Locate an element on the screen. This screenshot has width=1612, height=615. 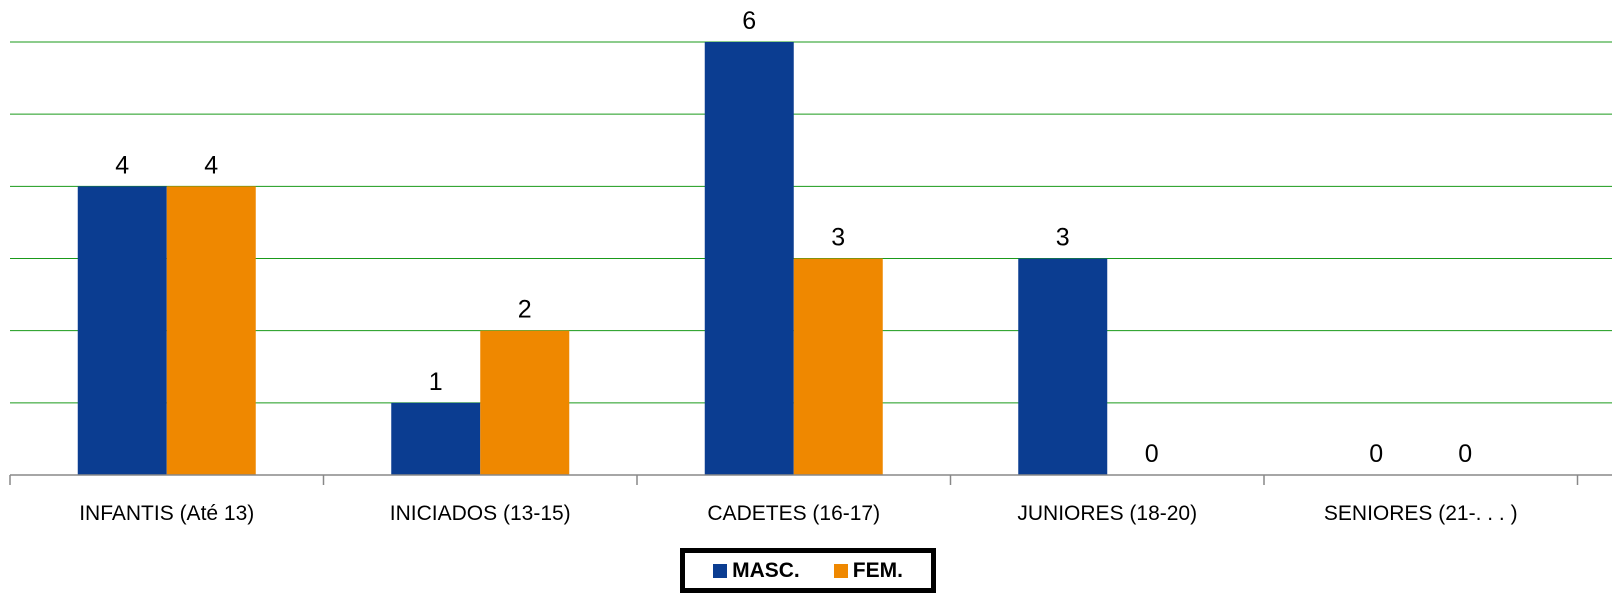
data-label-fem: 2 is located at coordinates (525, 310).